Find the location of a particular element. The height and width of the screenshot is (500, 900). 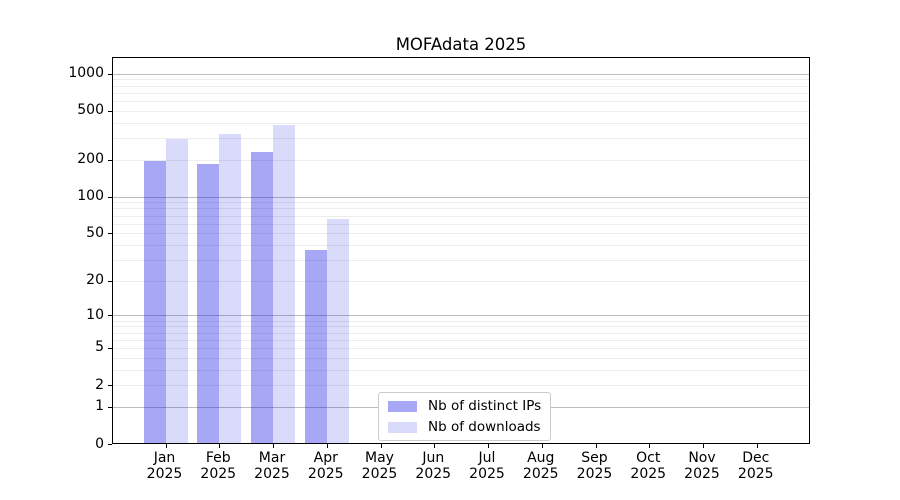

y-axis-tick-label: 0 is located at coordinates (99, 443).